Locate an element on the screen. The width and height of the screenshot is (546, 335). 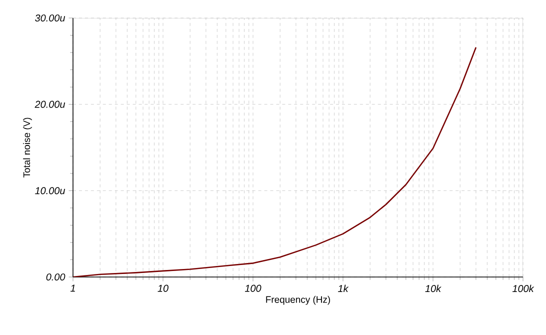
x-axis-title: Frequency (Hz) is located at coordinates (298, 300).